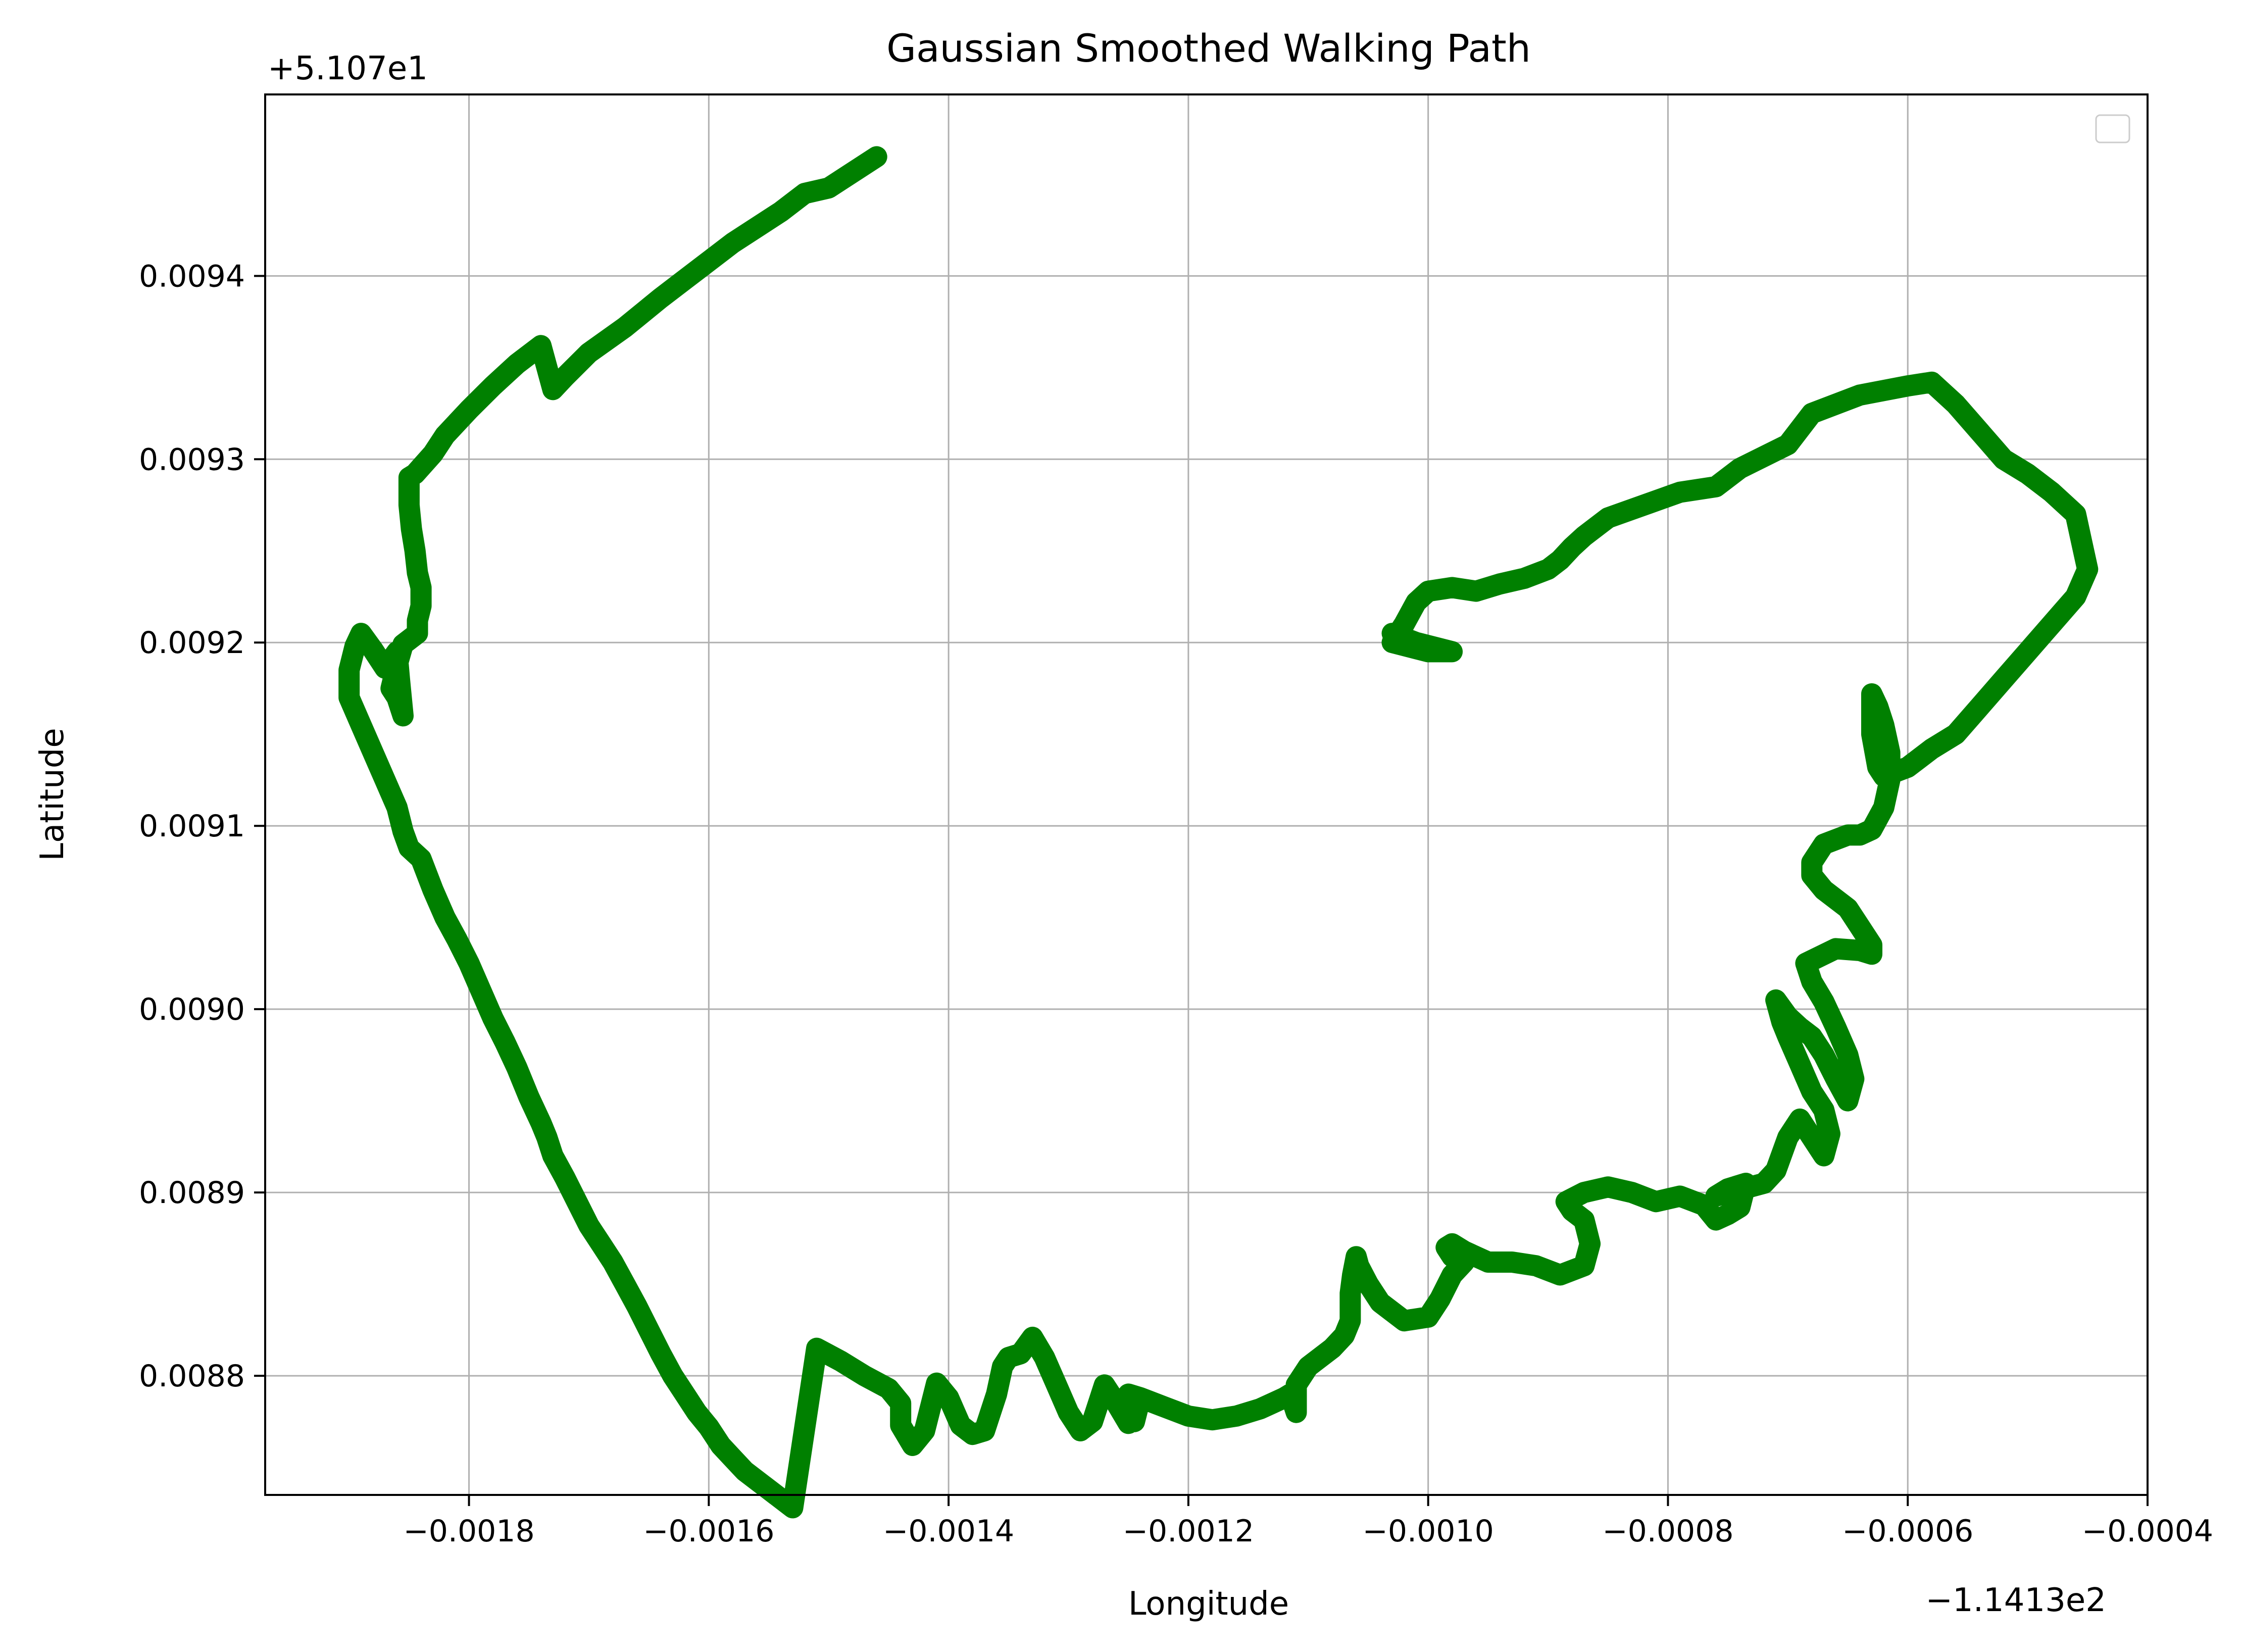 Image resolution: width=2242 pixels, height=1652 pixels. Describe the element at coordinates (709, 1532) in the screenshot. I see `x-tick-label: −0.0016` at that location.